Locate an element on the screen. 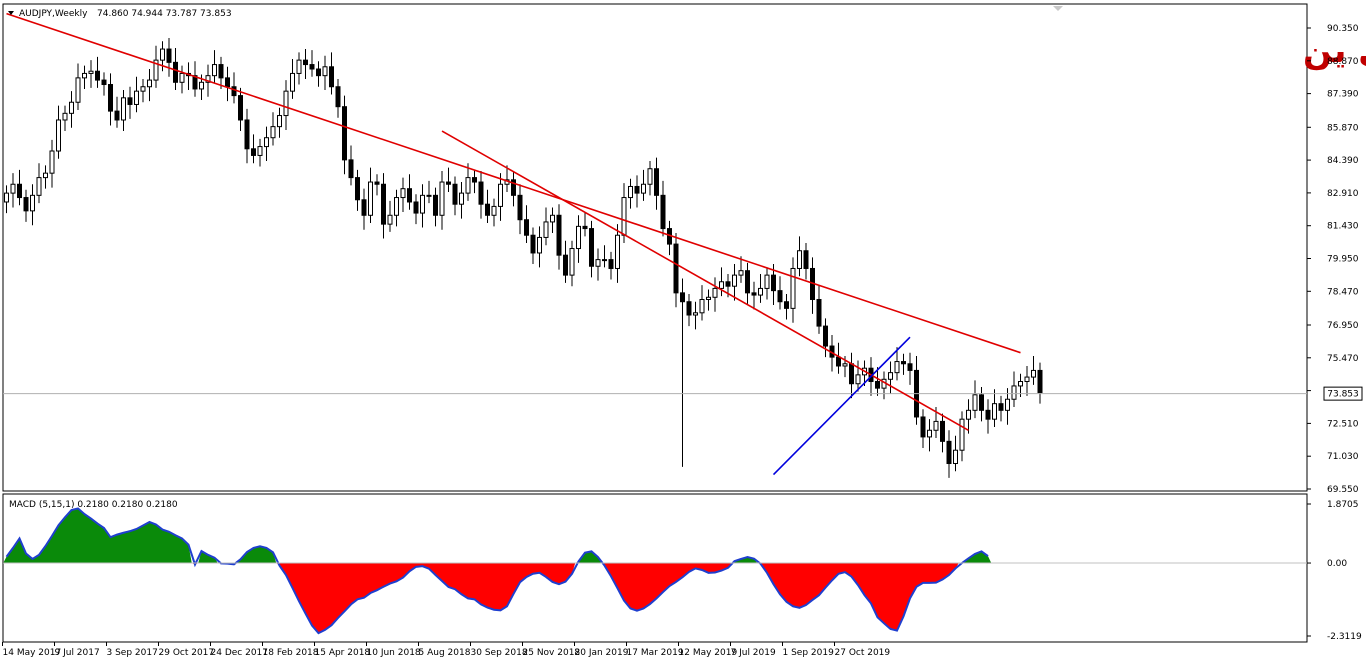  trendline is located at coordinates (841, 406).